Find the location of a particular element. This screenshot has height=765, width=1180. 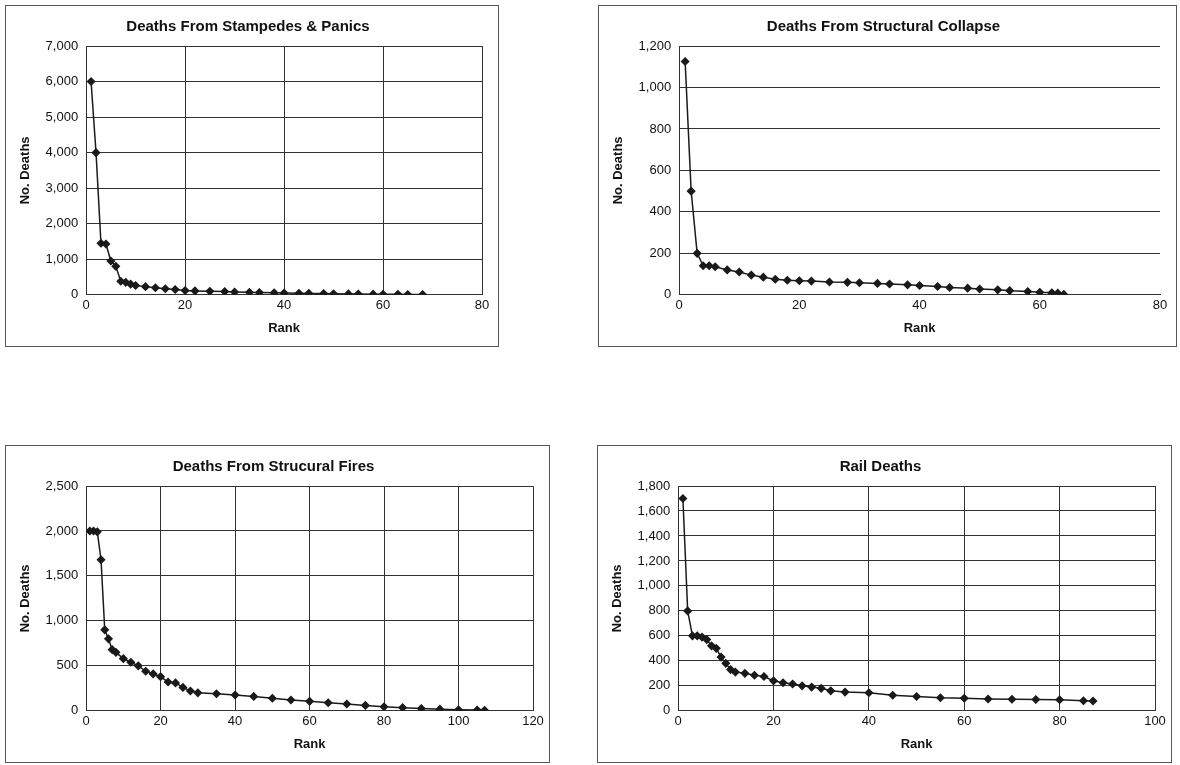

chart-title: Deaths From Stampedes & Panics is located at coordinates (248, 26).